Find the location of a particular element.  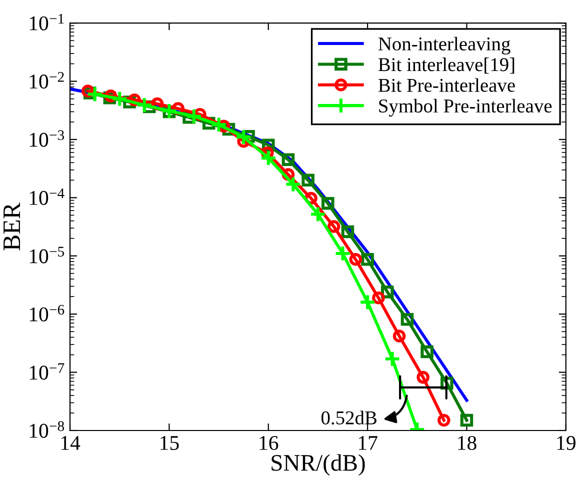

legend-label: Bit Pre-interleave is located at coordinates (446, 85).